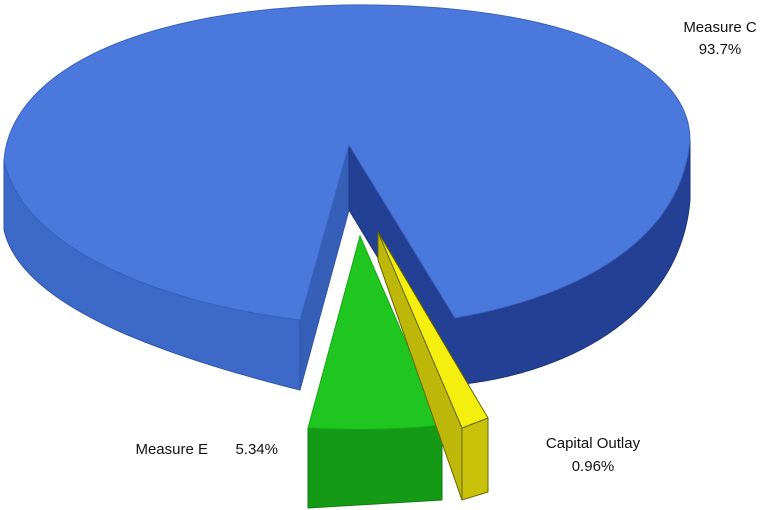 This screenshot has width=766, height=510. I want to click on label-capital-outlay-name: Capital Outlay, so click(593, 443).